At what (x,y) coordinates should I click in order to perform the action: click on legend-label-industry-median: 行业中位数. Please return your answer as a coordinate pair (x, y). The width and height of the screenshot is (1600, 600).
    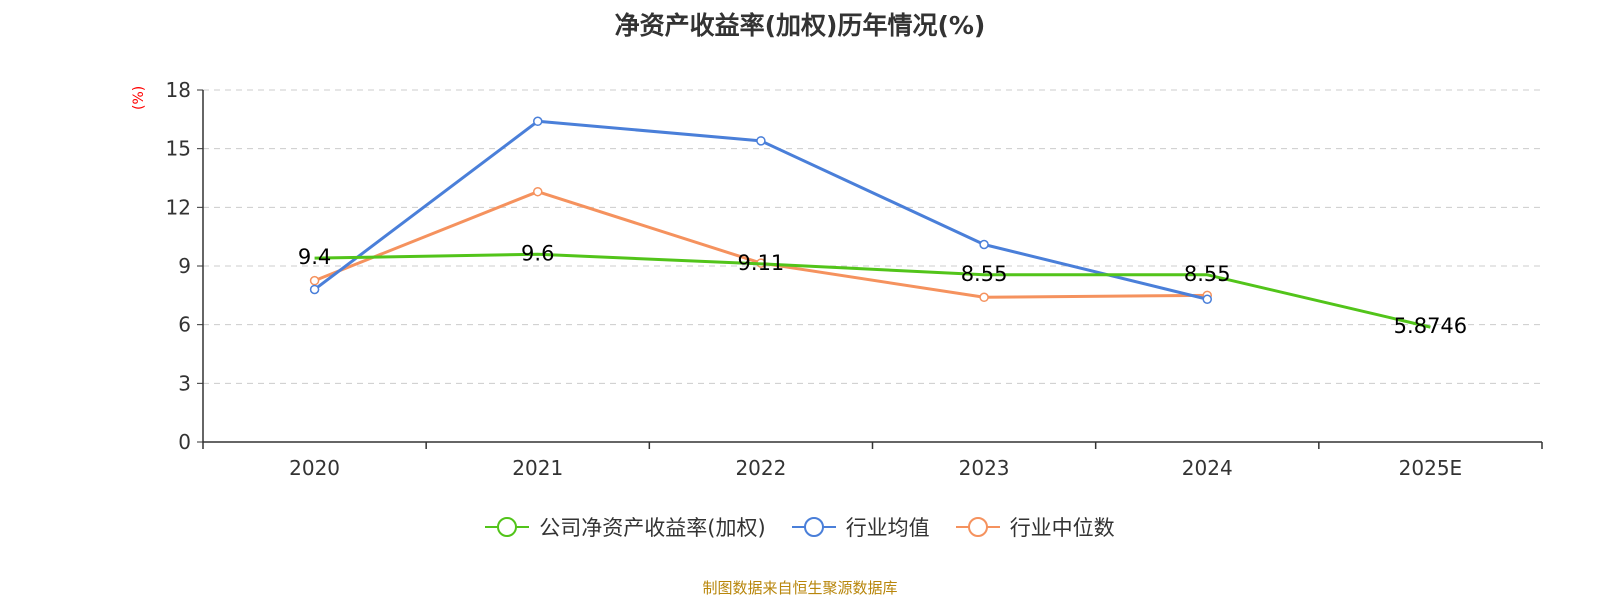
    Looking at the image, I should click on (1062, 528).